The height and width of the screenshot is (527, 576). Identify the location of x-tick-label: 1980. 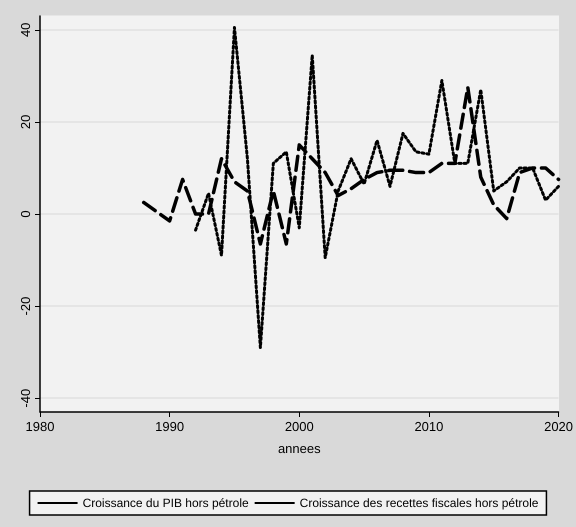
(40, 426).